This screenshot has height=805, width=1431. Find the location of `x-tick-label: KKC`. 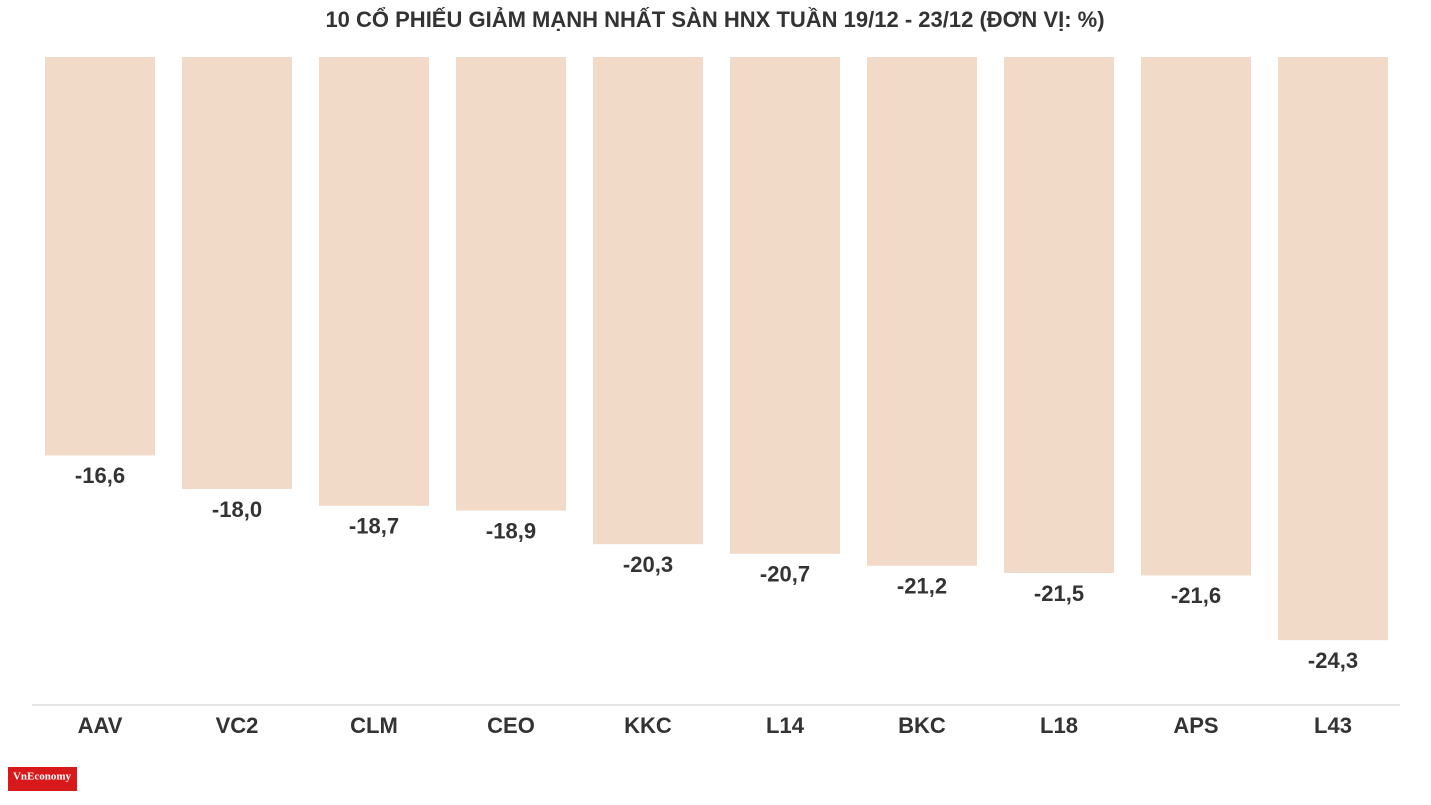

x-tick-label: KKC is located at coordinates (648, 725).